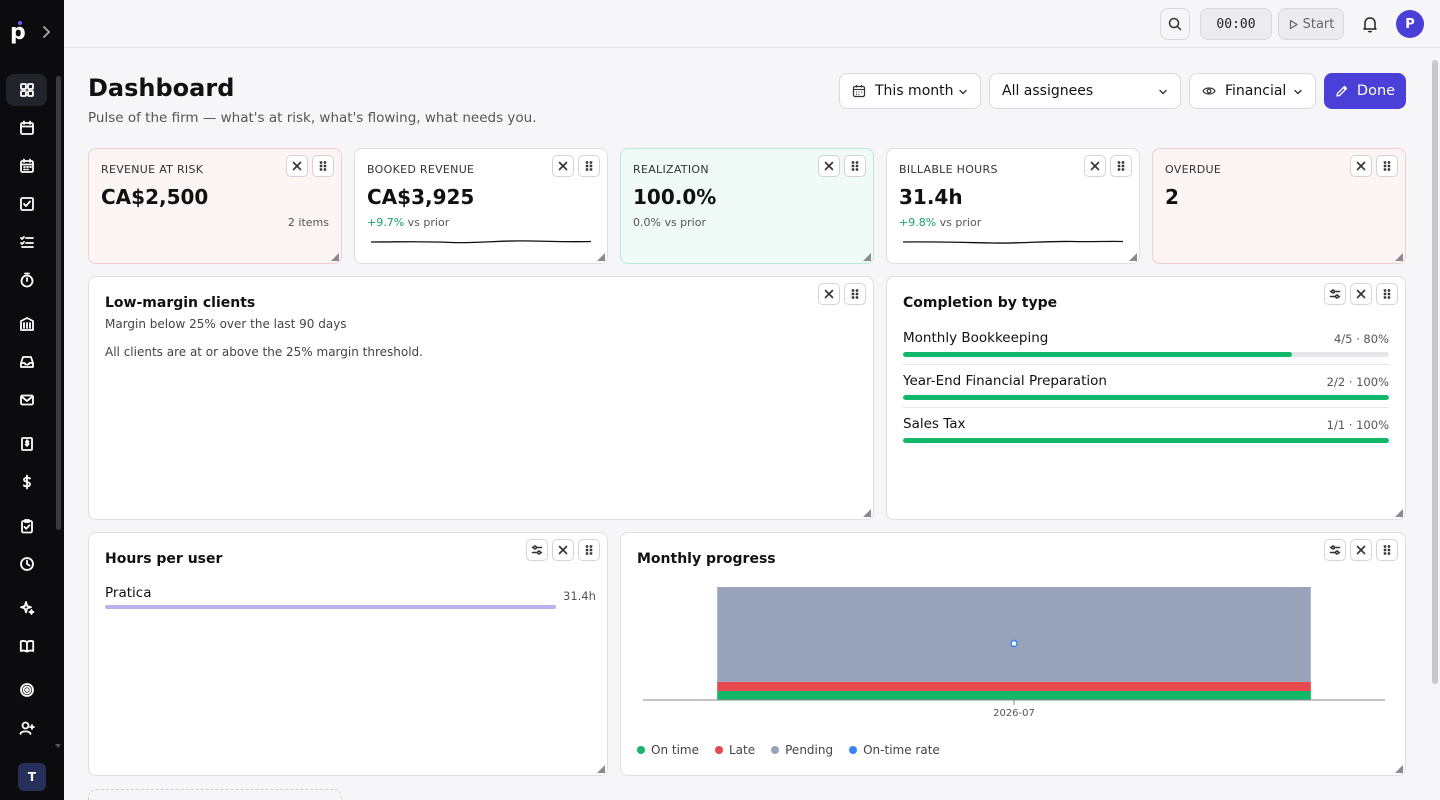  What do you see at coordinates (26, 400) in the screenshot?
I see `sidebar-item-mail` at bounding box center [26, 400].